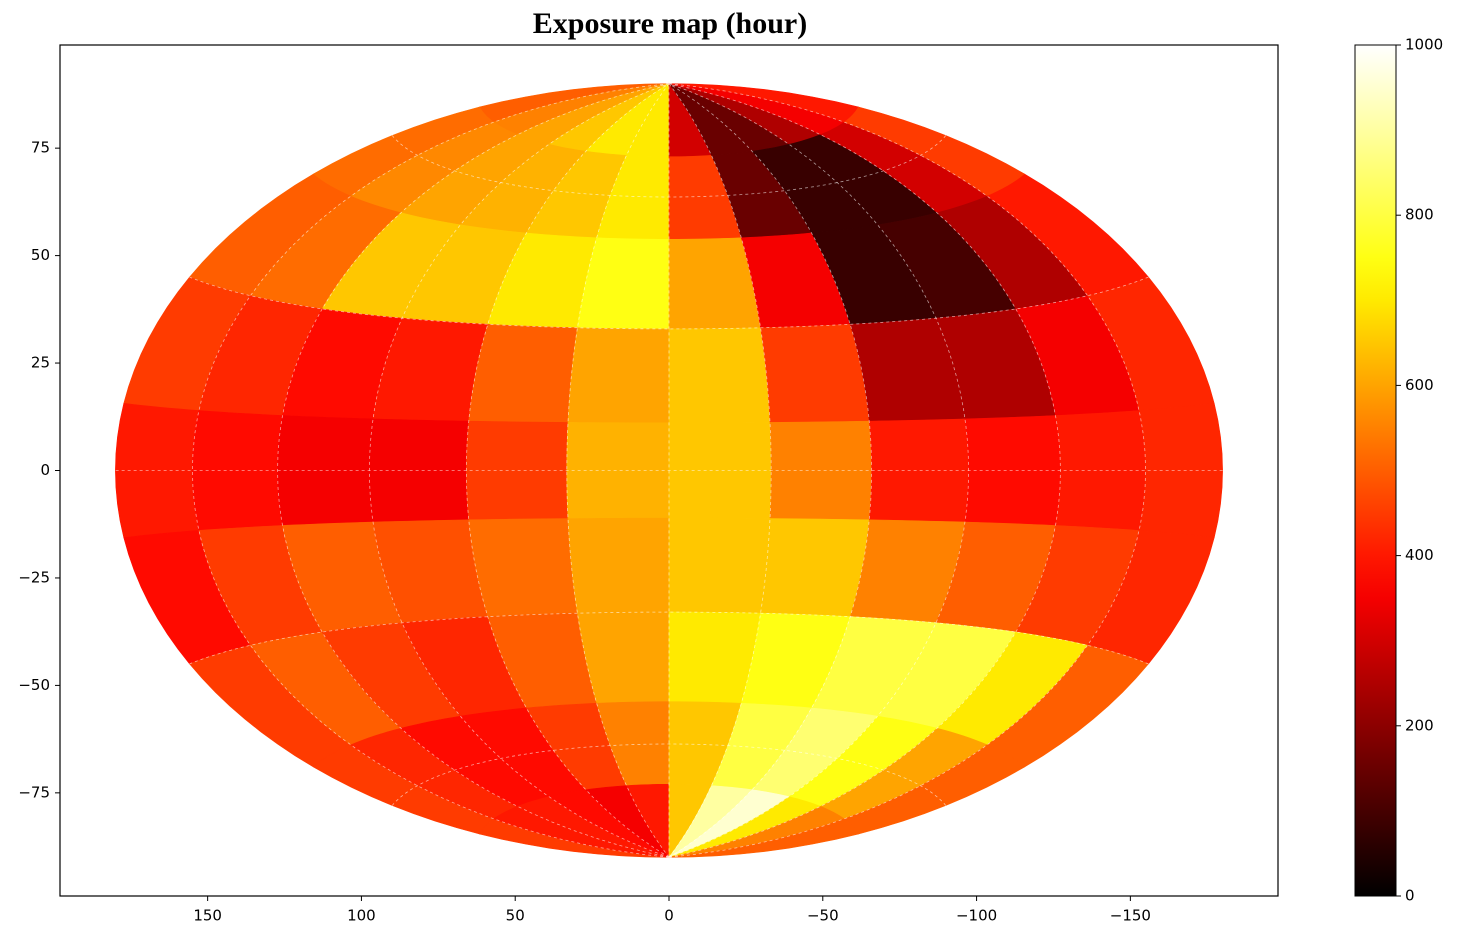 This screenshot has height=937, width=1464. I want to click on x-tick-label: −50, so click(823, 916).